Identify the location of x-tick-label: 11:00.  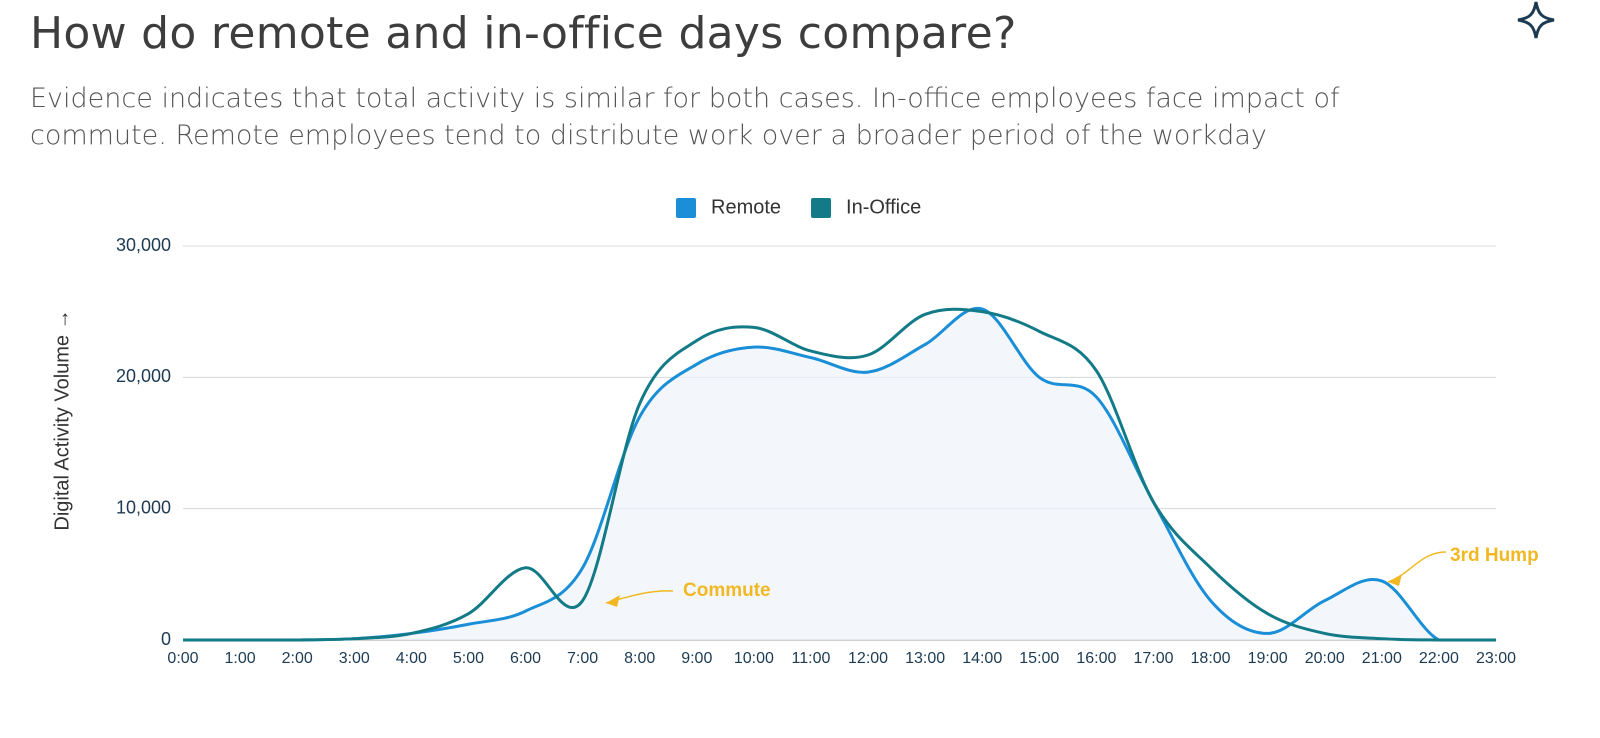
(811, 658).